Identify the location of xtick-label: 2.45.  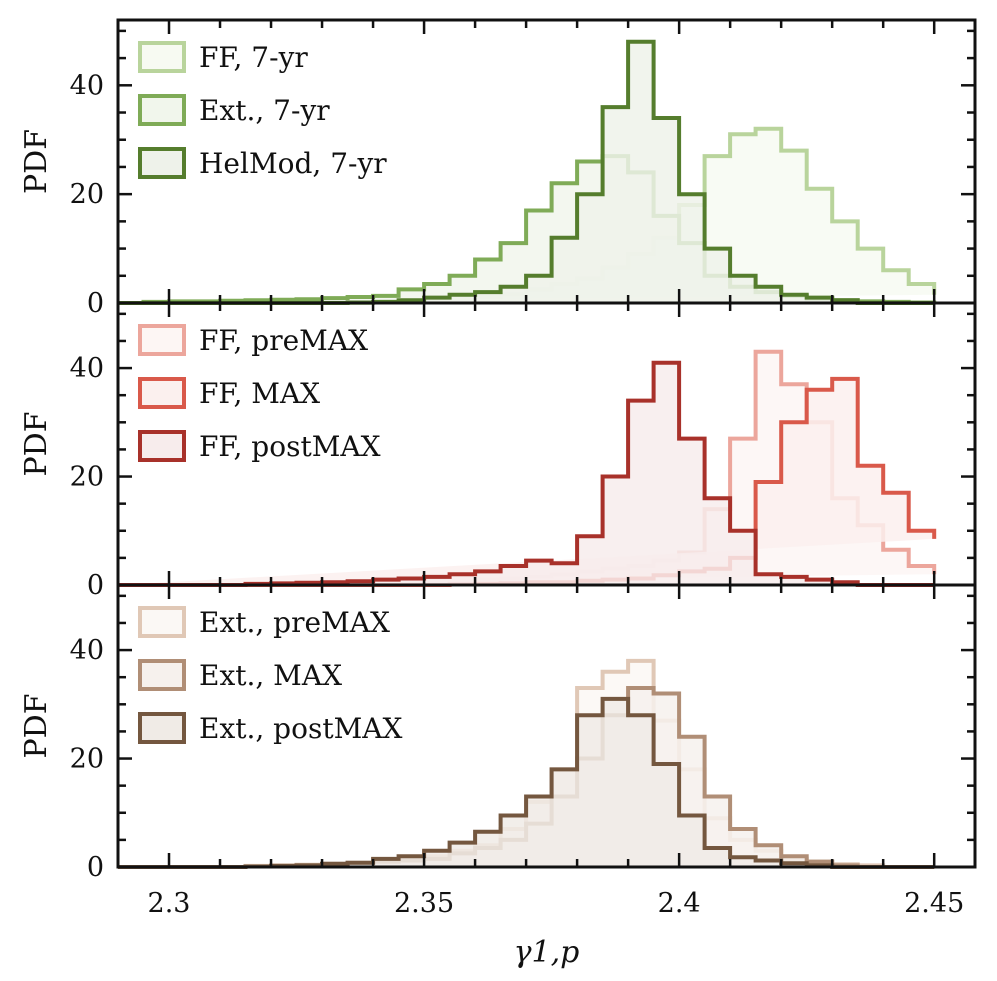
(934, 903).